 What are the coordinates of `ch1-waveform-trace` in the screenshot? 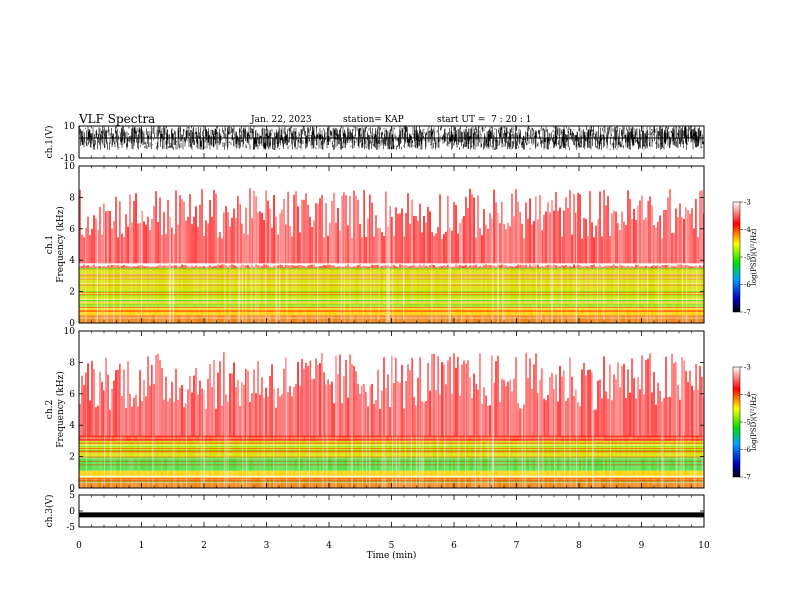 It's located at (391, 138).